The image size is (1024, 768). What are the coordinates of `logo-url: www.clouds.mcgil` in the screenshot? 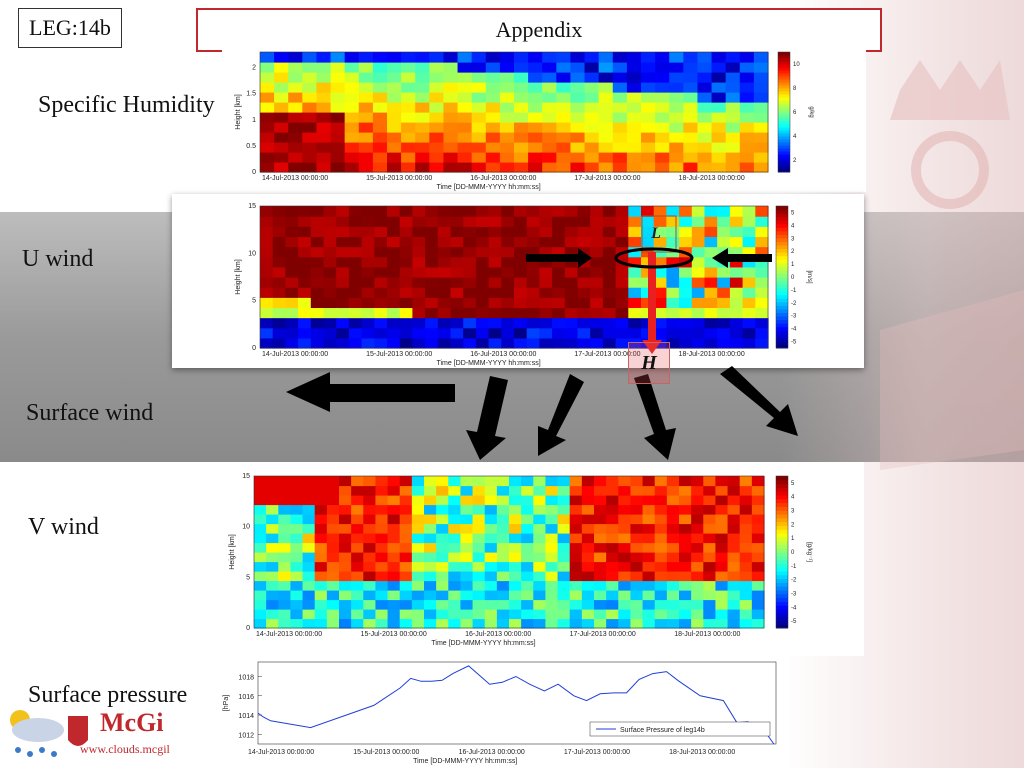 It's located at (125, 749).